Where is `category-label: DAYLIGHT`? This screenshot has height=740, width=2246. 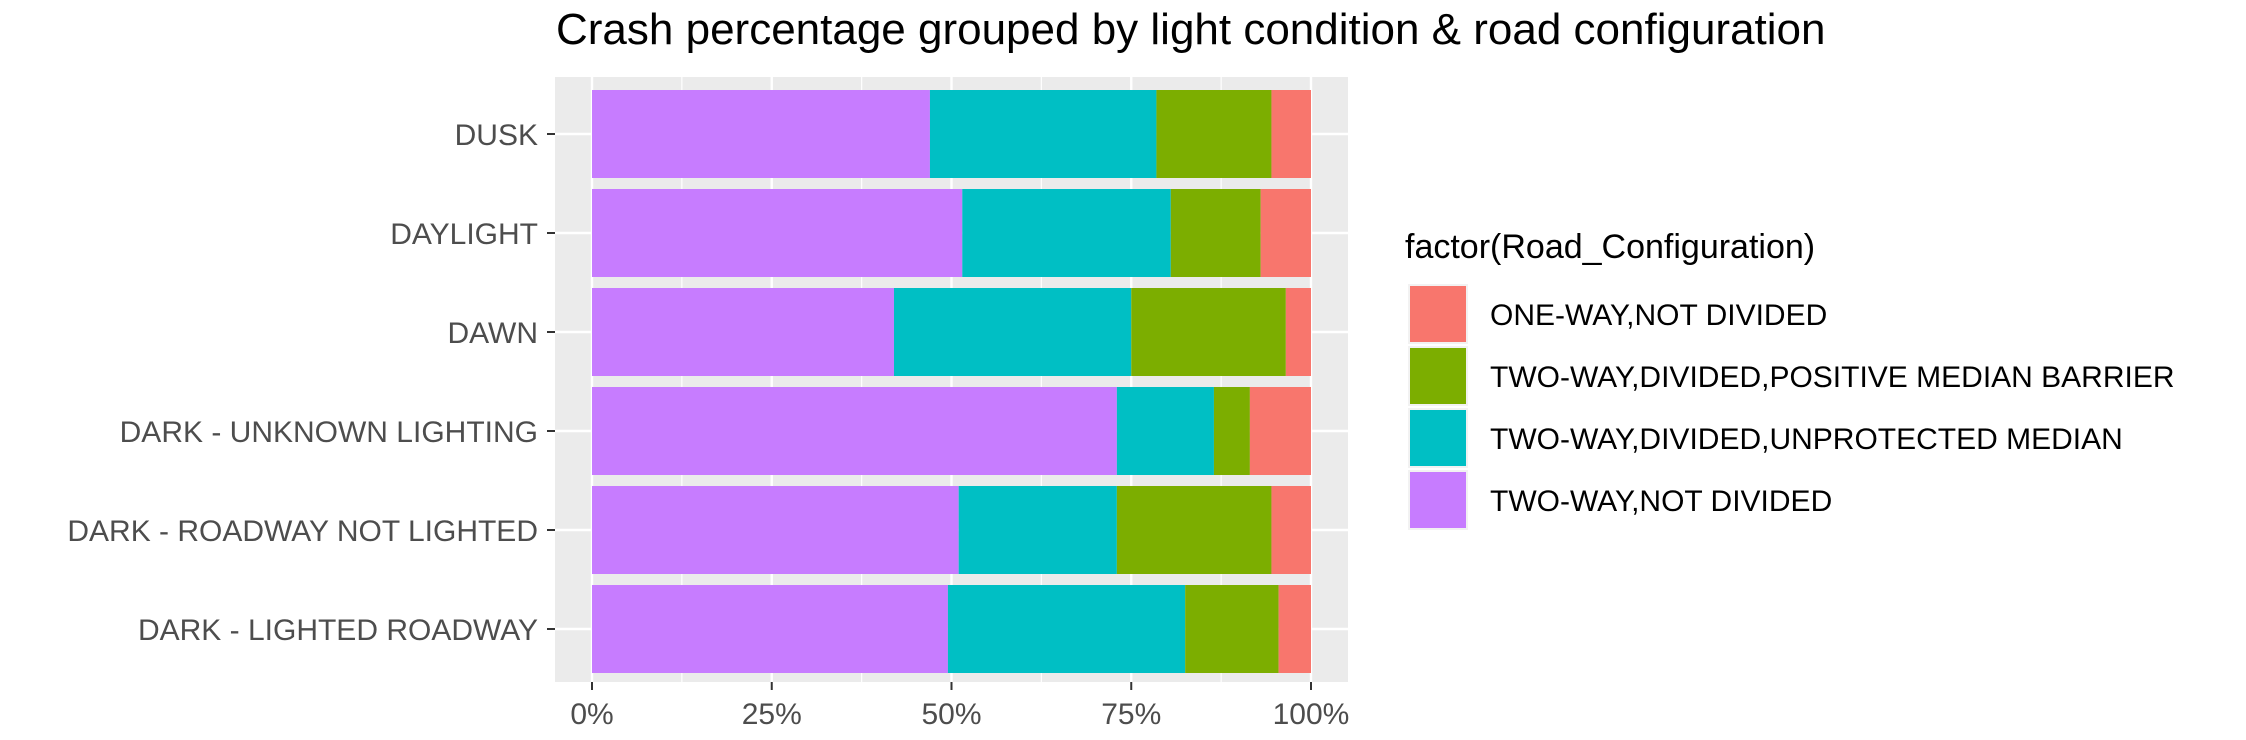 category-label: DAYLIGHT is located at coordinates (464, 234).